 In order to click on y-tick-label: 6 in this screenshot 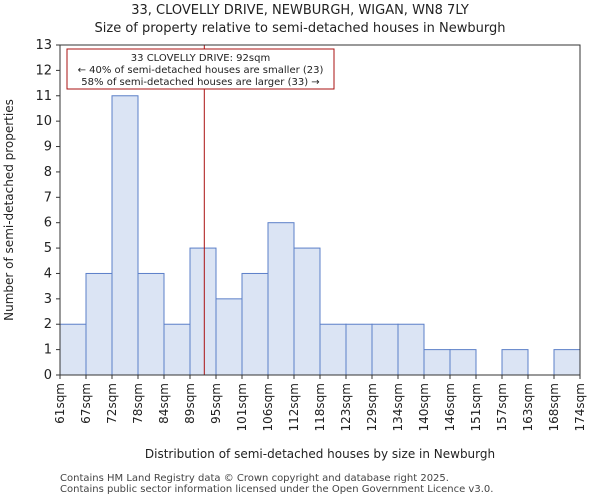, I will do `click(48, 223)`.